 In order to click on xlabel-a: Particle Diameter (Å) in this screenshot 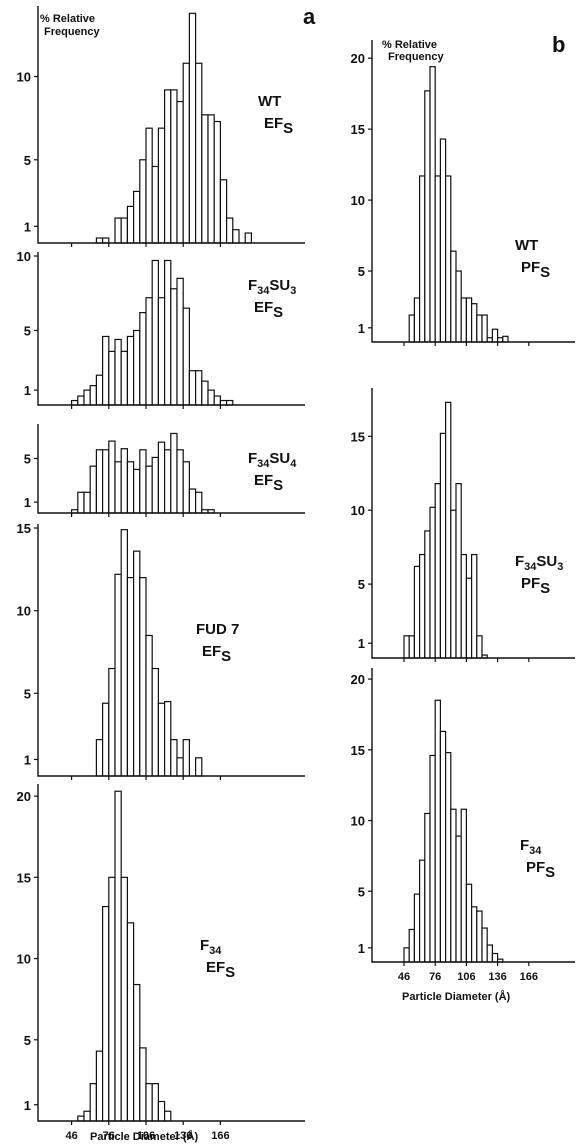, I will do `click(144, 1136)`.